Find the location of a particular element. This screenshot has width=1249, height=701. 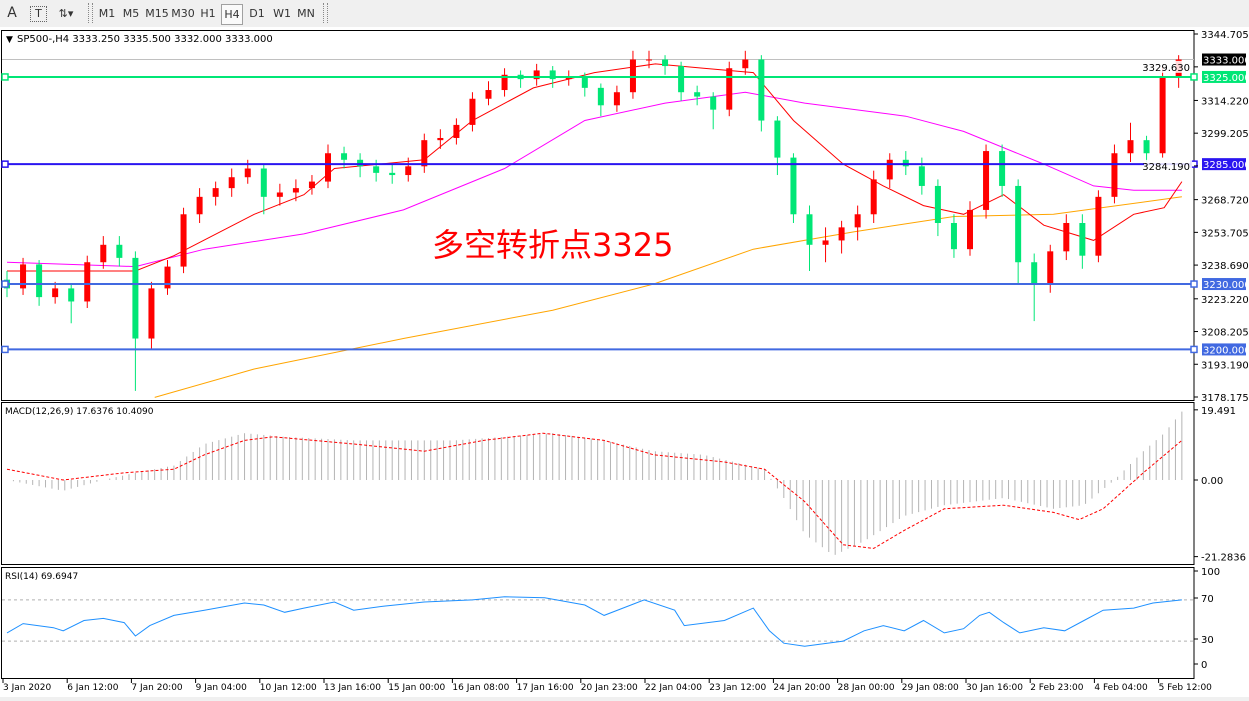

current-price-tag is located at coordinates (1224, 59).